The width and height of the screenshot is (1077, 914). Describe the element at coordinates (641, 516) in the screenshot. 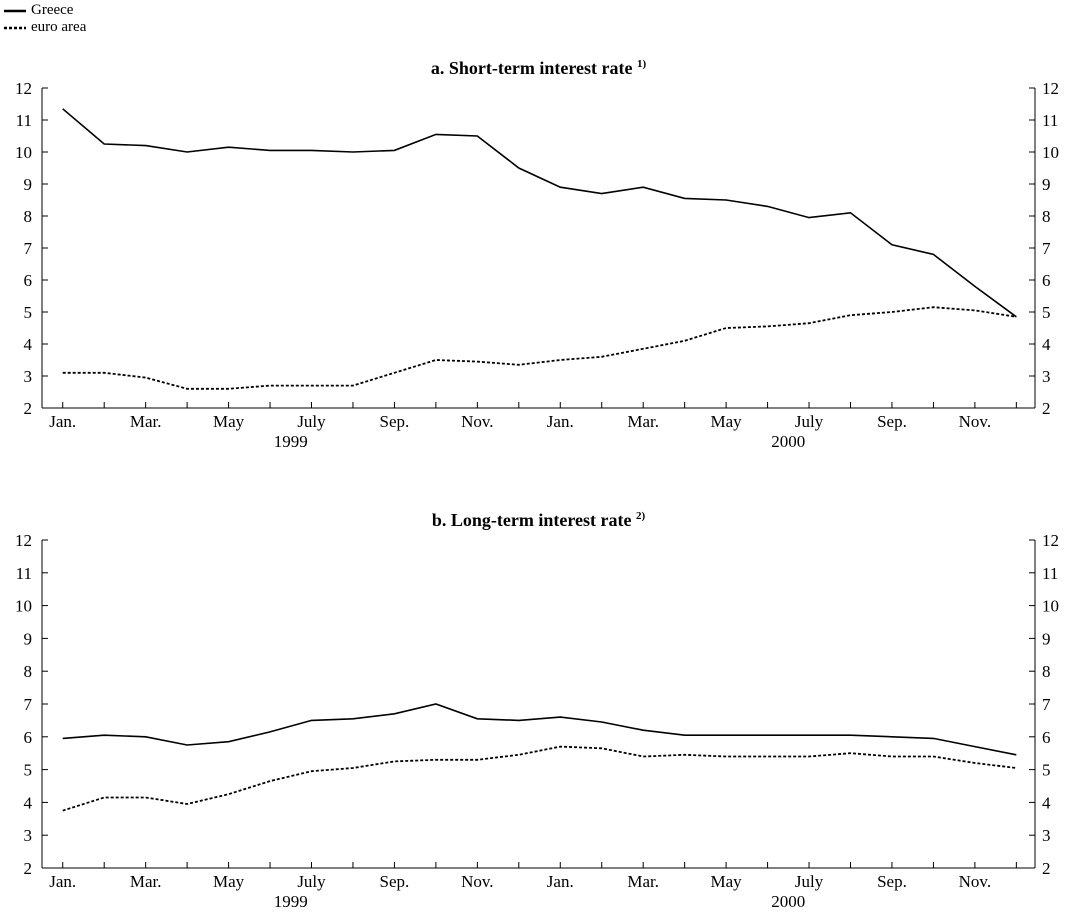

I see `chart-footnote-marker: 2)` at that location.